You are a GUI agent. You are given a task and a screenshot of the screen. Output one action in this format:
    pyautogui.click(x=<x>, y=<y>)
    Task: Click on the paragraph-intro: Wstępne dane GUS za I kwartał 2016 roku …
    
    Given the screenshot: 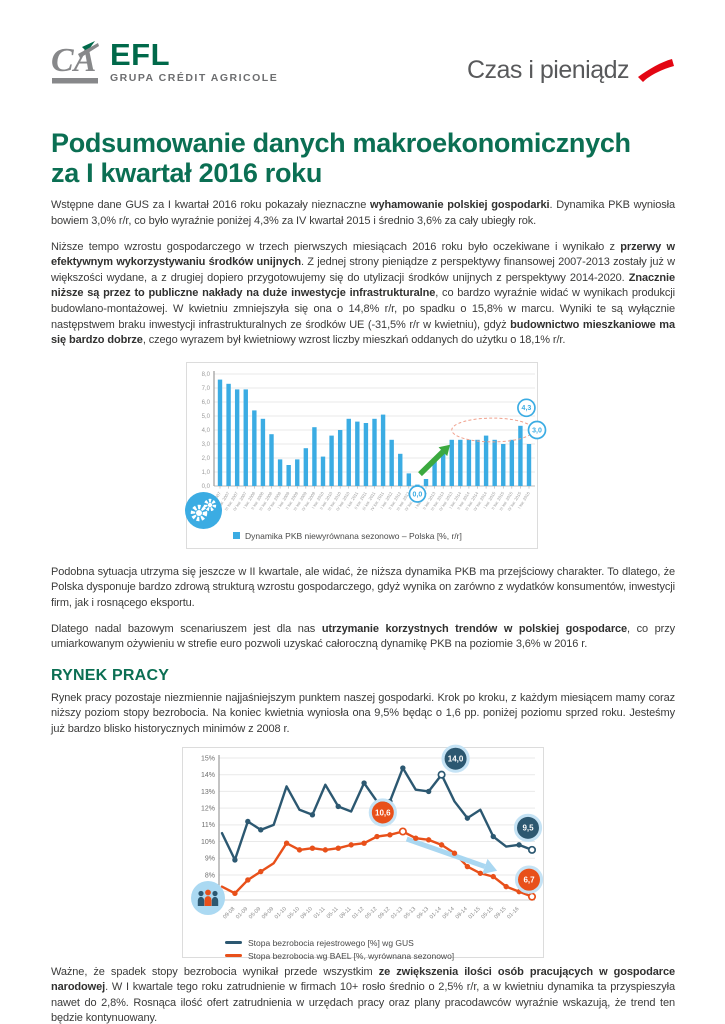 What is the action you would take?
    pyautogui.click(x=363, y=213)
    